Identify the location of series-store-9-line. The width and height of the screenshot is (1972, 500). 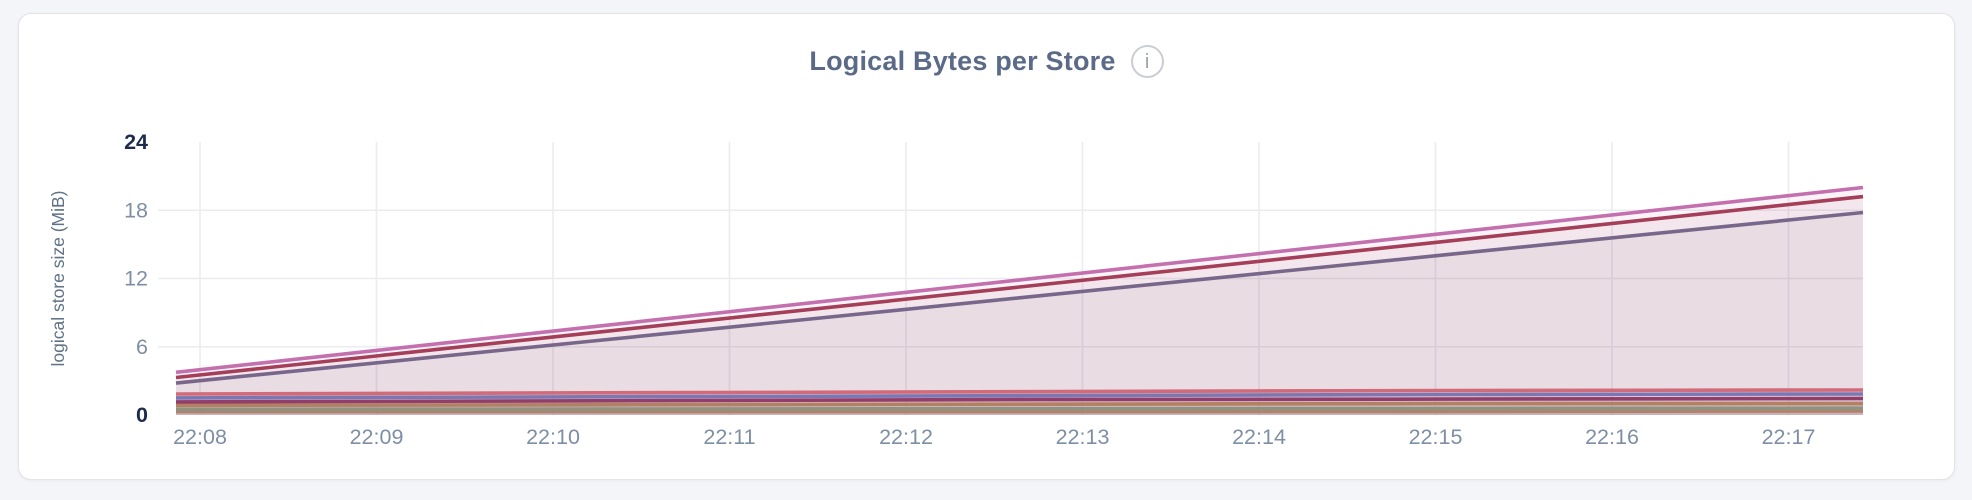
(1020, 411).